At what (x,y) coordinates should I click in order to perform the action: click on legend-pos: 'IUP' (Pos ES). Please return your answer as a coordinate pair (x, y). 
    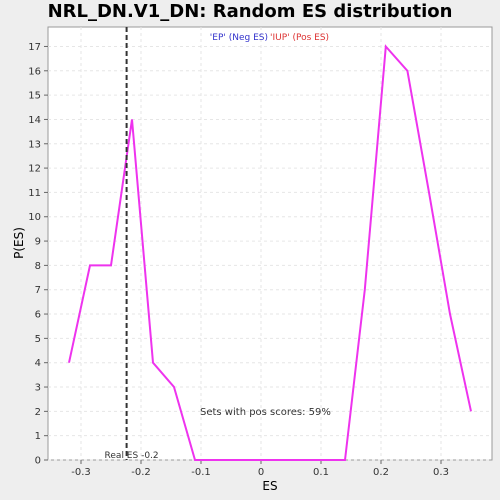
    Looking at the image, I should click on (299, 38).